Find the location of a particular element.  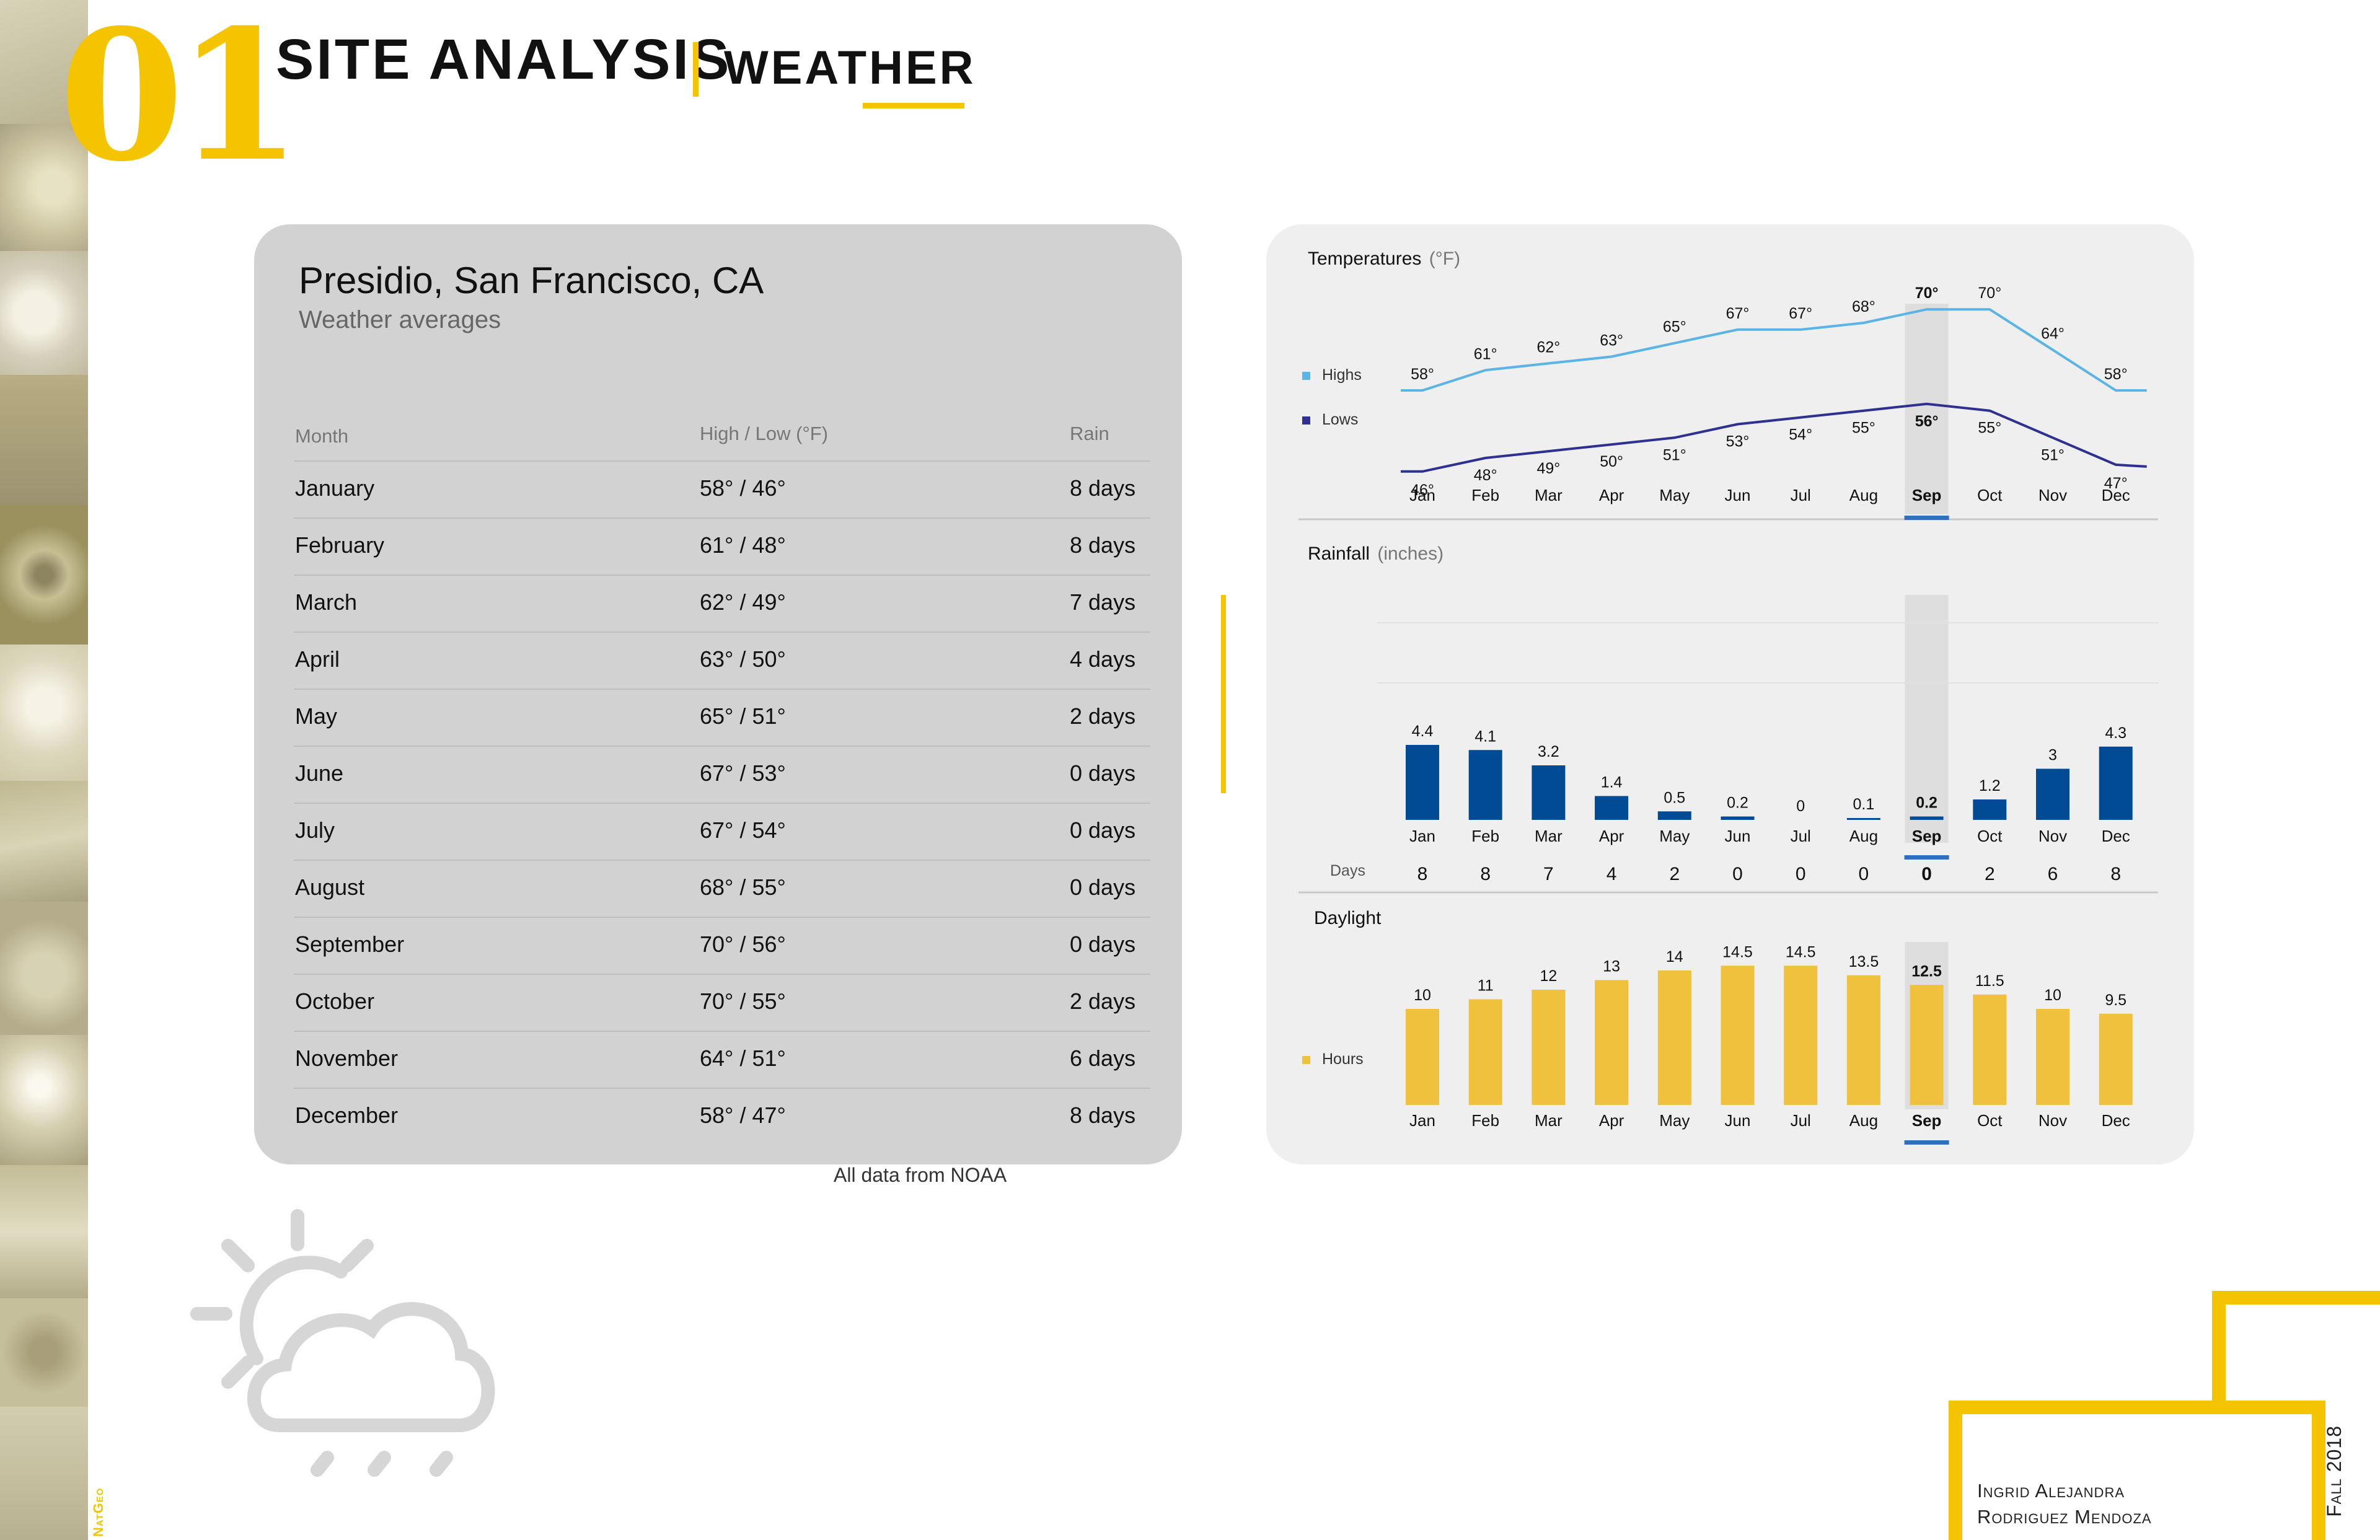

rain-x-tick: Apr is located at coordinates (1611, 836).